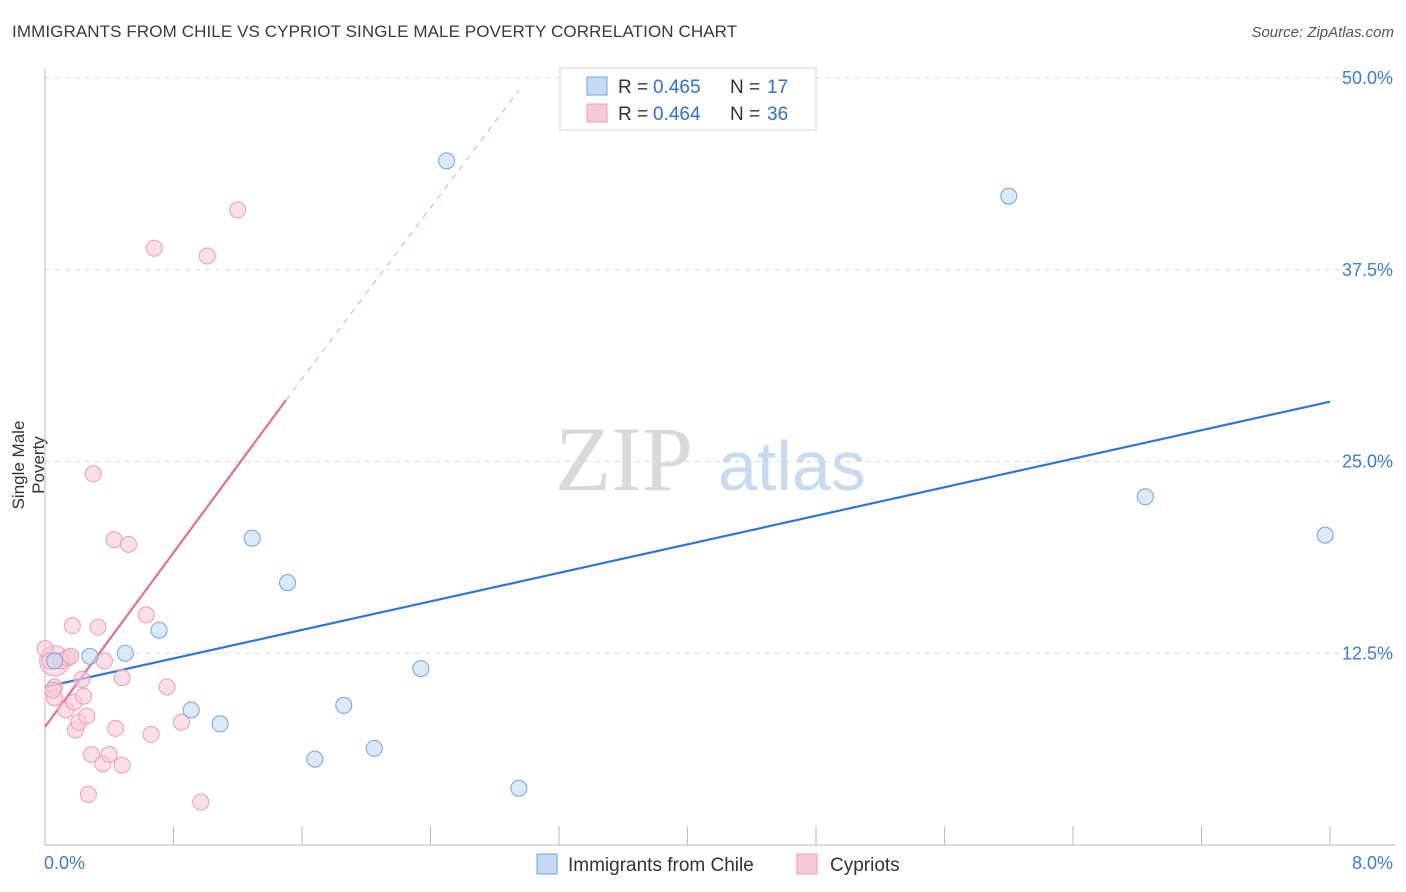 Image resolution: width=1406 pixels, height=892 pixels. I want to click on legend-n-value: 36, so click(777, 114).